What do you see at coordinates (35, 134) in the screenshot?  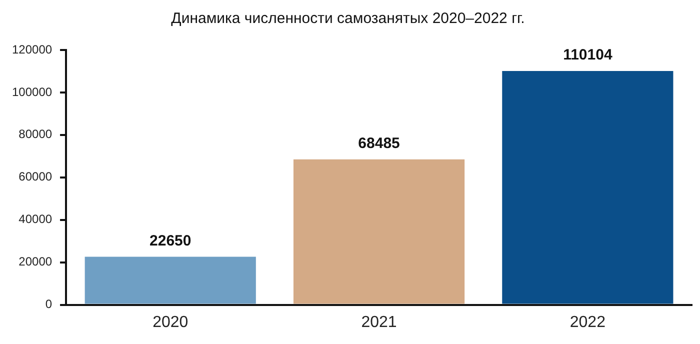 I see `y-tick-label: 80000` at bounding box center [35, 134].